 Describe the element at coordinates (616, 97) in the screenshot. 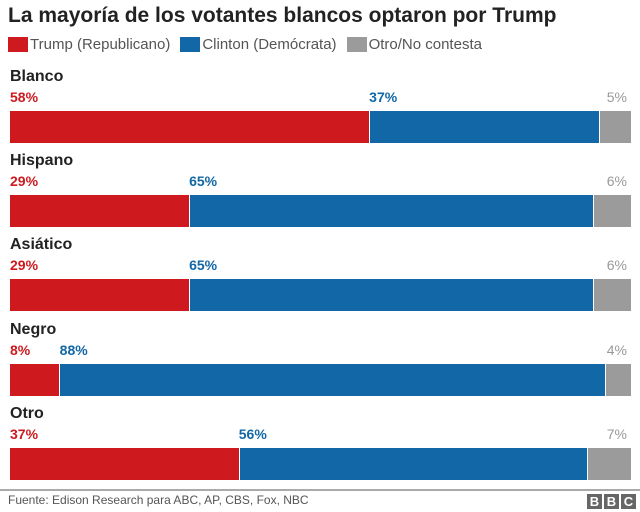

I see `data-label: 5%` at that location.